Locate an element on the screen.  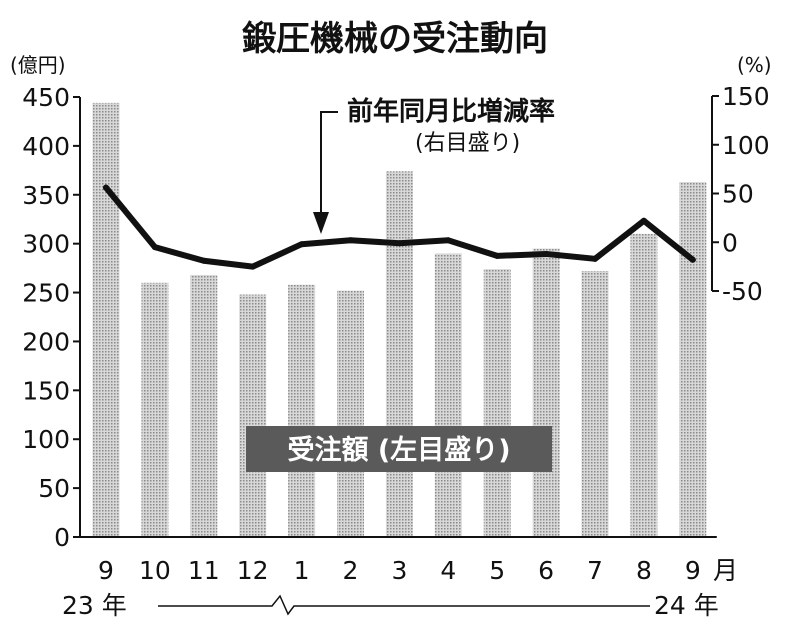
right-tick-label: 0 is located at coordinates (730, 242).